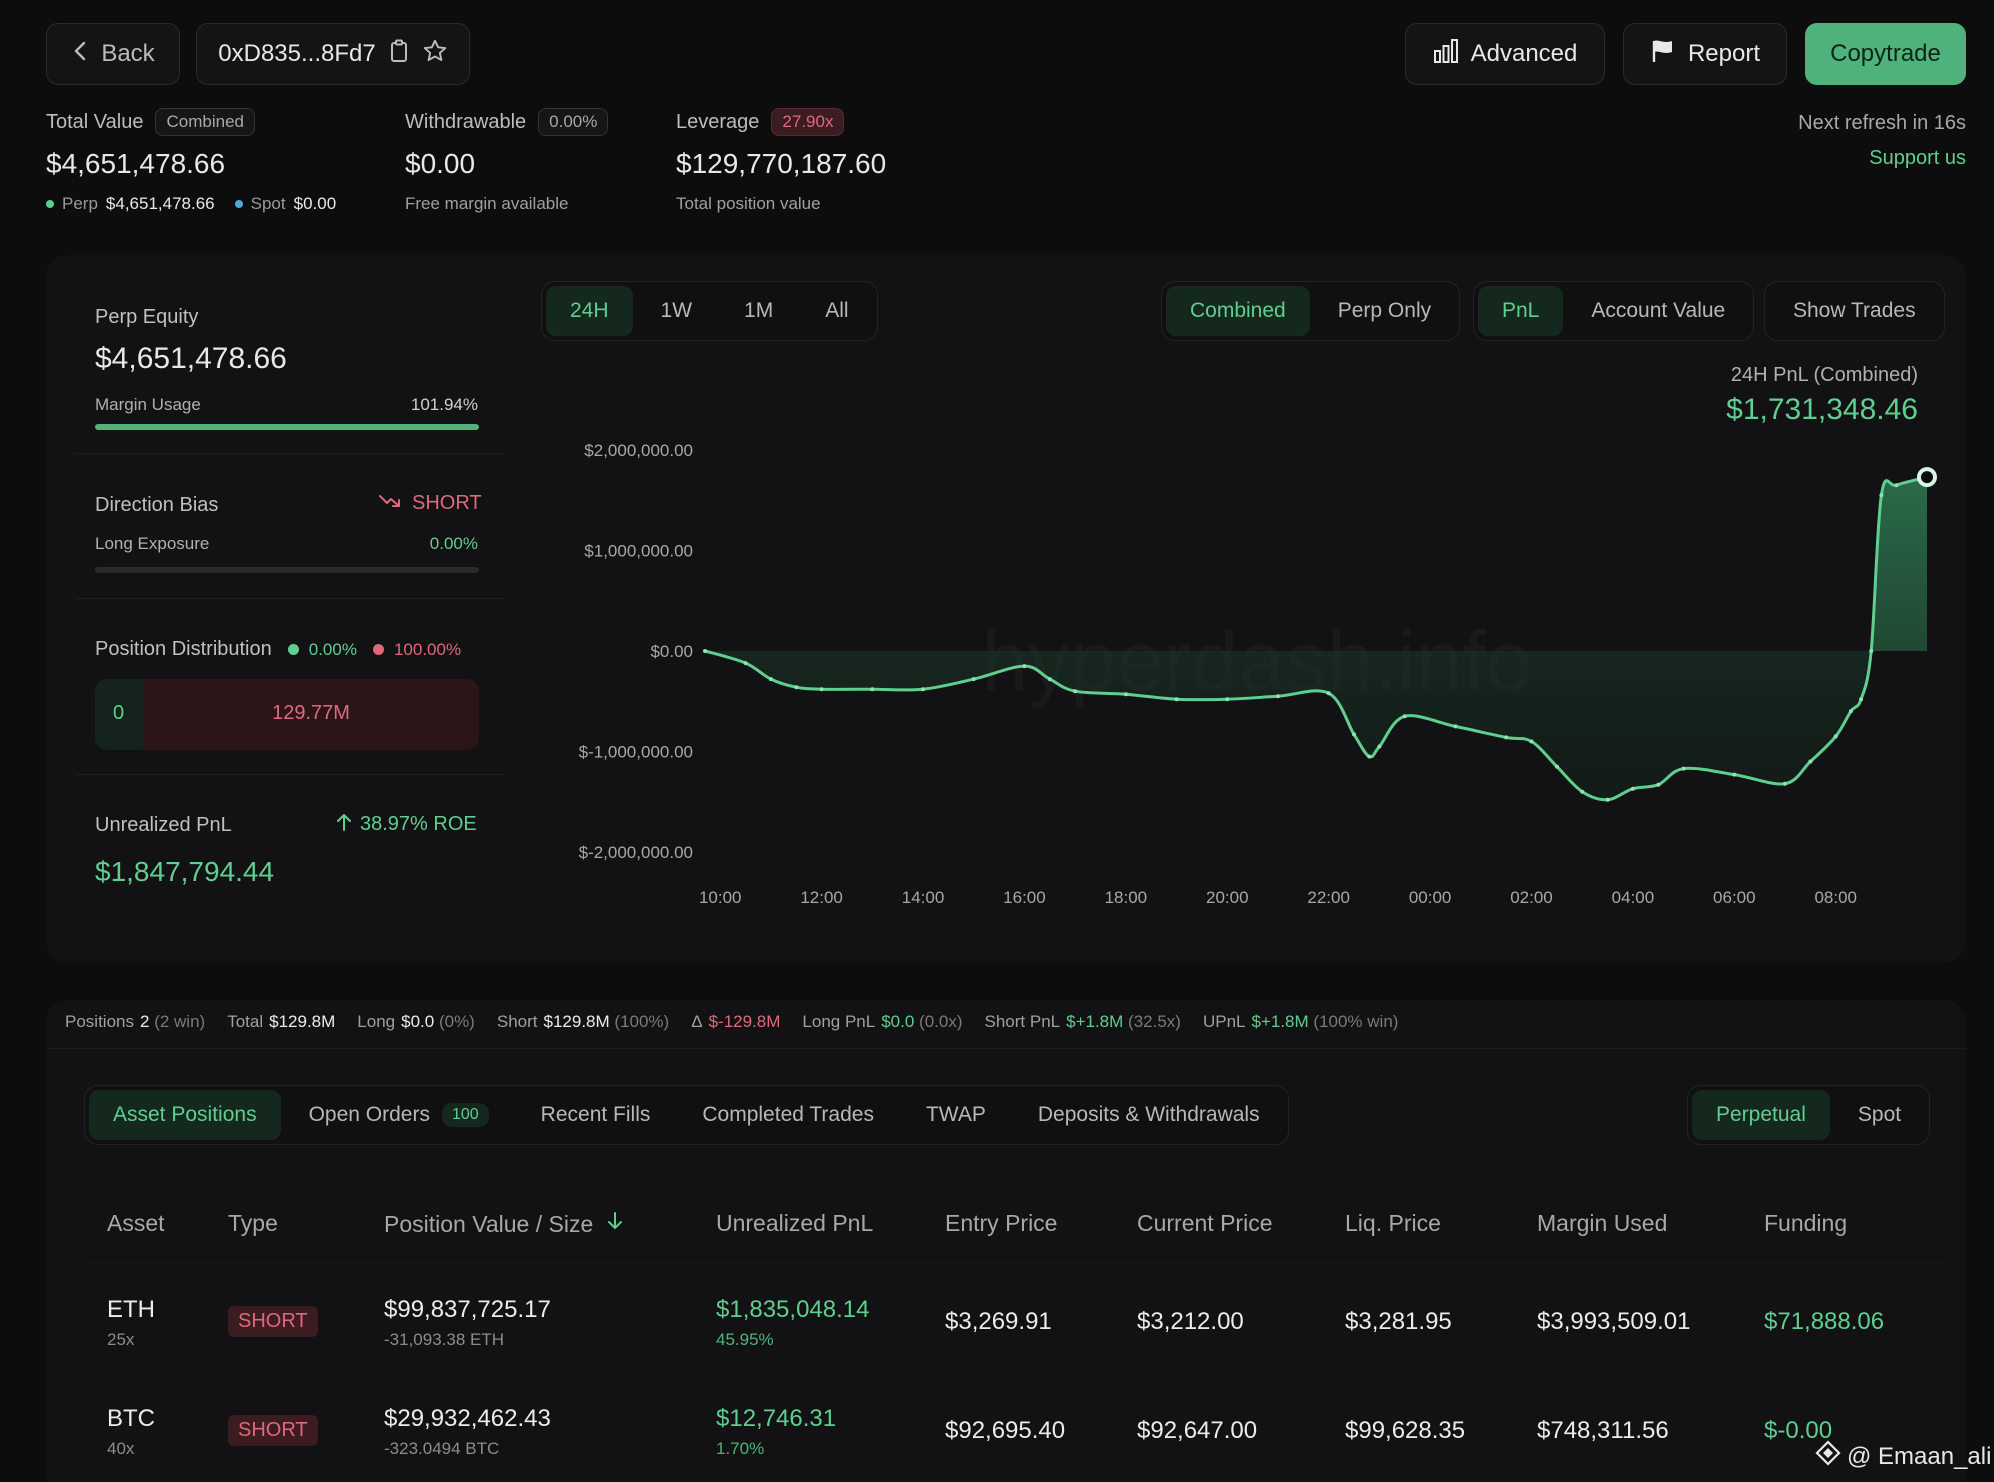 Image resolution: width=1994 pixels, height=1482 pixels. Describe the element at coordinates (740, 1448) in the screenshot. I see `row-upnl-pct: 1.70%` at that location.